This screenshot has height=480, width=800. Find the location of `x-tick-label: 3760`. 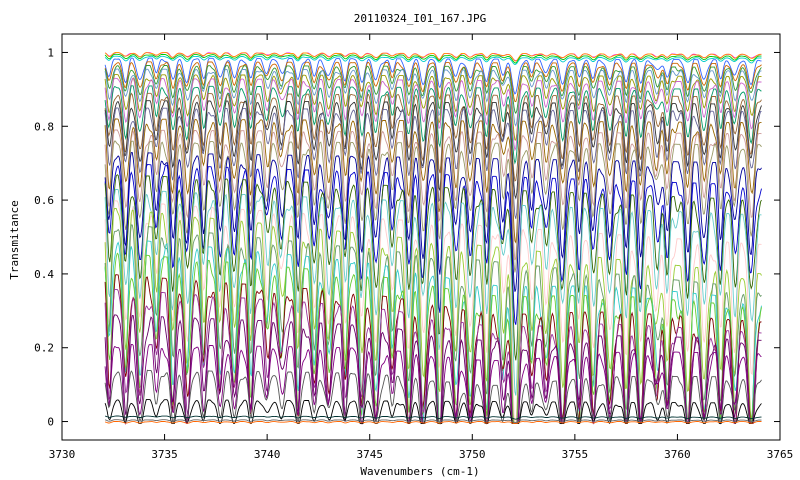

x-tick-label: 3760 is located at coordinates (677, 454).